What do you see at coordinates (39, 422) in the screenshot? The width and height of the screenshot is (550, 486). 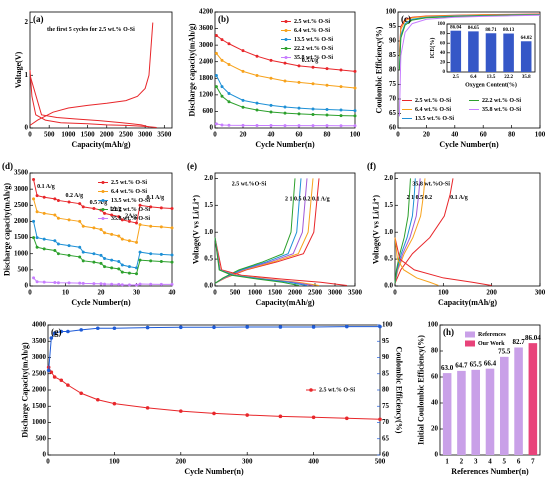 I see `y-tick-label: 1000` at bounding box center [39, 422].